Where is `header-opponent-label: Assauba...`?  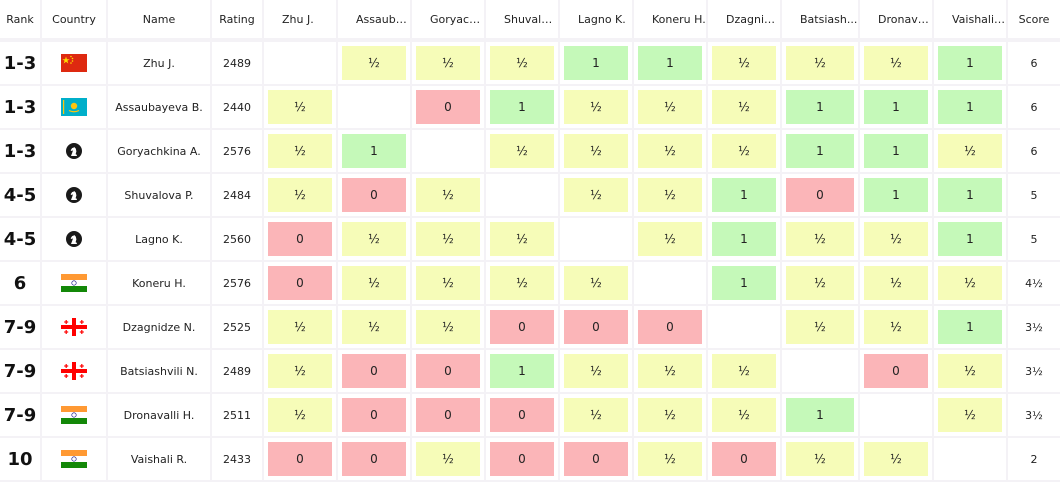
header-opponent-label: Assauba... is located at coordinates (383, 19).